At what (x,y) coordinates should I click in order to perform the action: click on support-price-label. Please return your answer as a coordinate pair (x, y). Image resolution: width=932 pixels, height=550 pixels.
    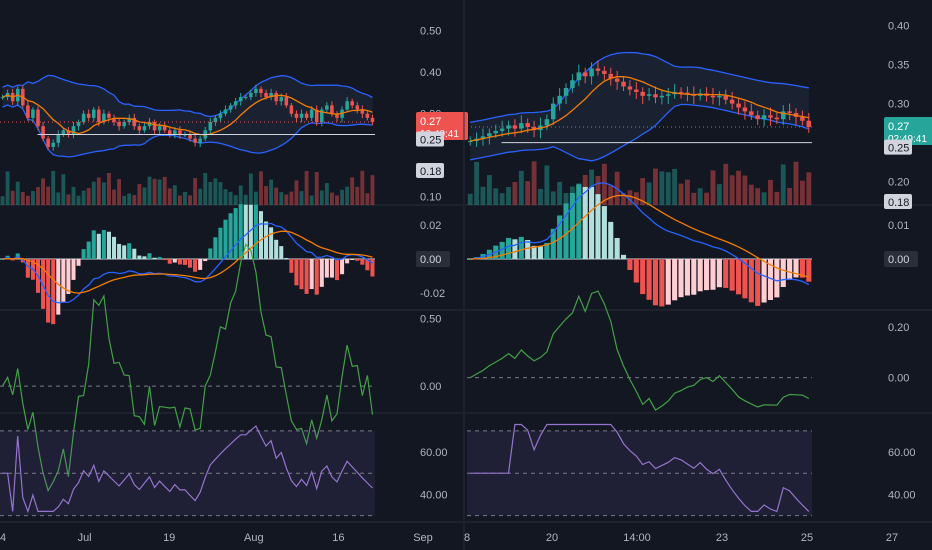
    Looking at the image, I should click on (430, 139).